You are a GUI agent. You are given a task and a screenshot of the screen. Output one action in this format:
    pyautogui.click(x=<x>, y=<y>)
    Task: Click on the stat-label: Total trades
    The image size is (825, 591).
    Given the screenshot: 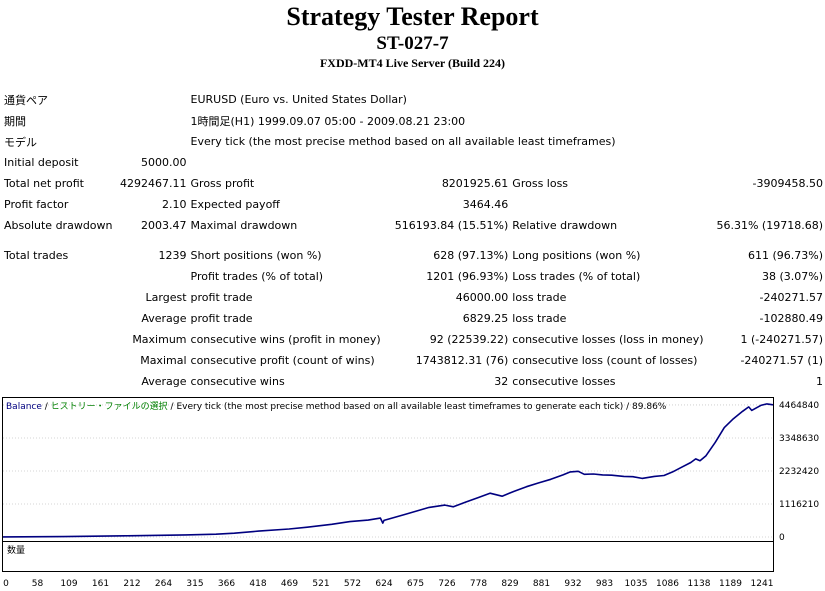 What is the action you would take?
    pyautogui.click(x=36, y=255)
    